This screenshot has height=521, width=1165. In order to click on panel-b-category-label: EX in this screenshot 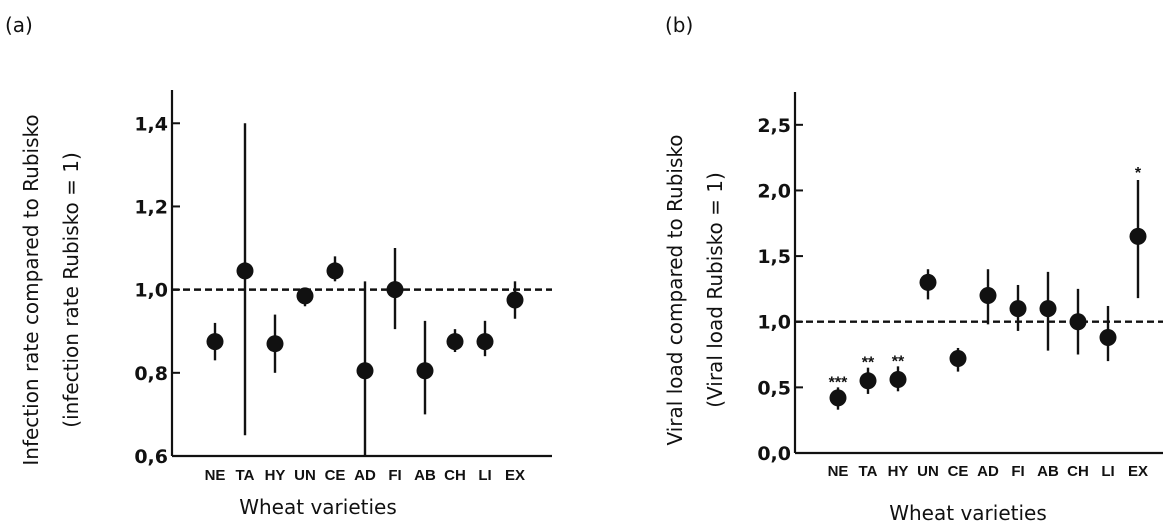, I will do `click(1138, 471)`.